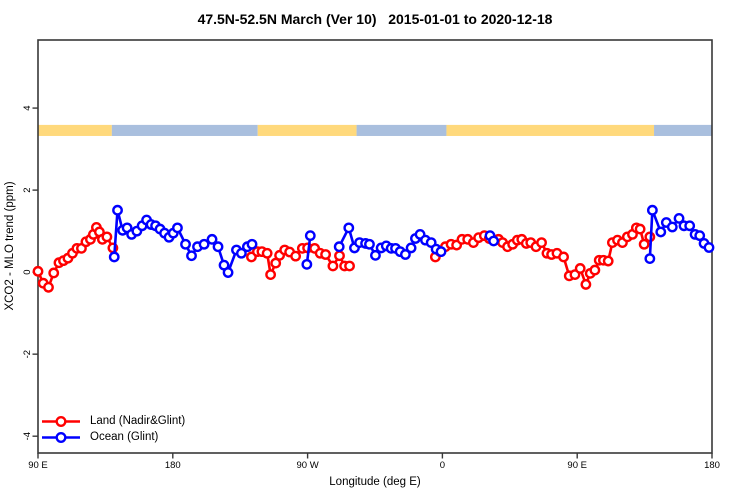  What do you see at coordinates (442, 465) in the screenshot?
I see `x-tick-label: 0` at bounding box center [442, 465].